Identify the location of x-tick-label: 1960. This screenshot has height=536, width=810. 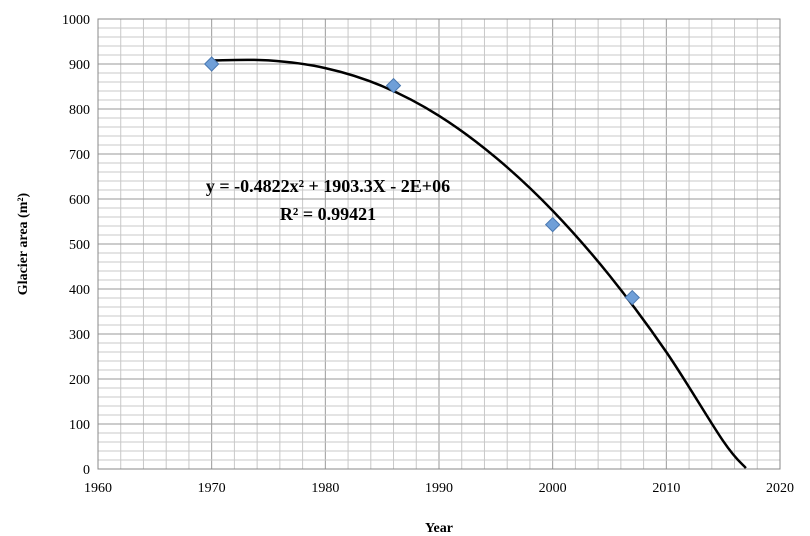
(98, 488).